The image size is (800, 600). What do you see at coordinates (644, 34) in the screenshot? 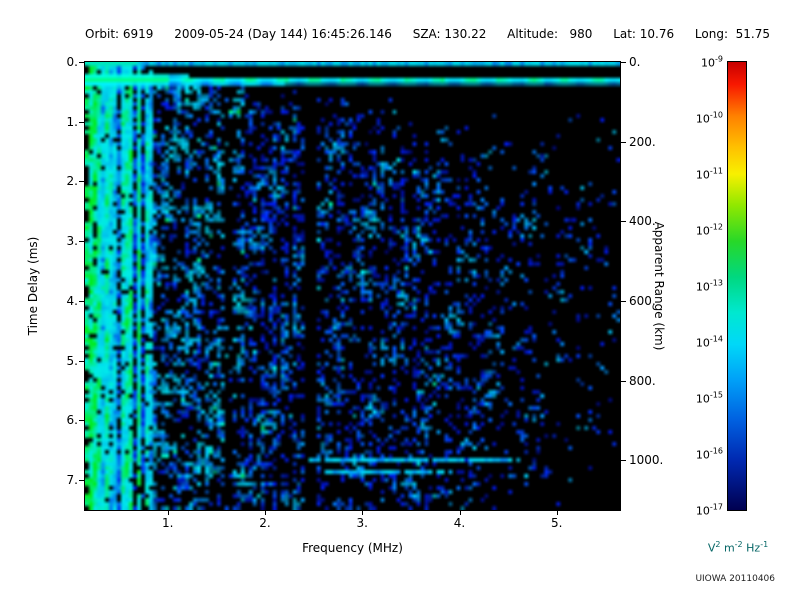
I see `latitude-value: Lat: 10.76` at bounding box center [644, 34].